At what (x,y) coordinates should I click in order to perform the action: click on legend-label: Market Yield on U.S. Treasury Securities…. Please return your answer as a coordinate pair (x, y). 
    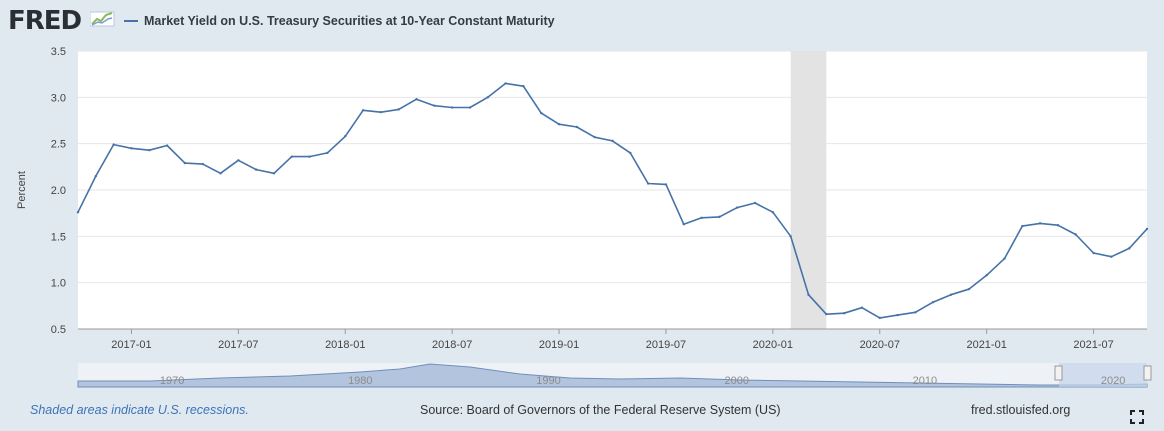
    Looking at the image, I should click on (349, 21).